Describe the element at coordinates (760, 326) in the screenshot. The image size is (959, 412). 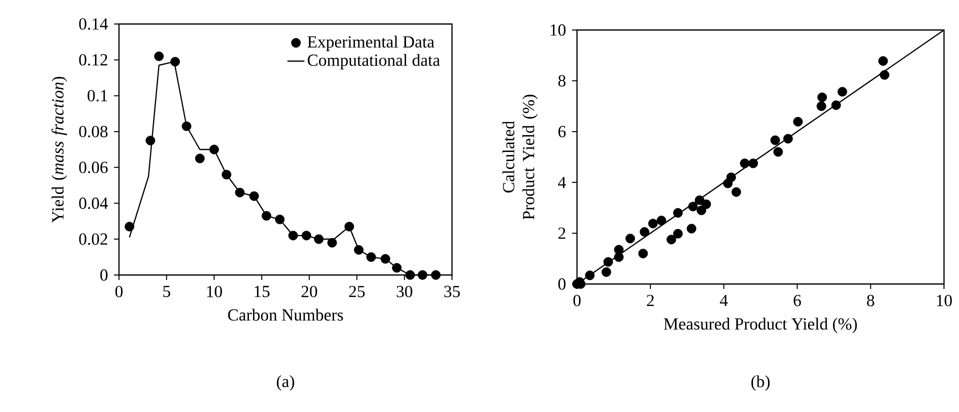
I see `x-axis-title: Measured Product Yield (%)` at that location.